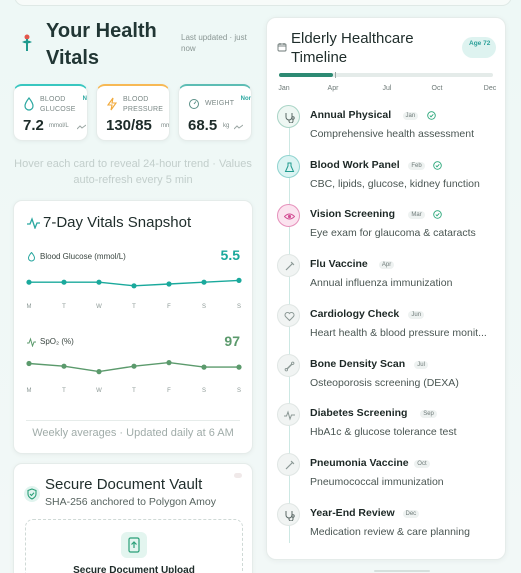  Describe the element at coordinates (410, 116) in the screenshot. I see `event-month-badge: Jan` at that location.